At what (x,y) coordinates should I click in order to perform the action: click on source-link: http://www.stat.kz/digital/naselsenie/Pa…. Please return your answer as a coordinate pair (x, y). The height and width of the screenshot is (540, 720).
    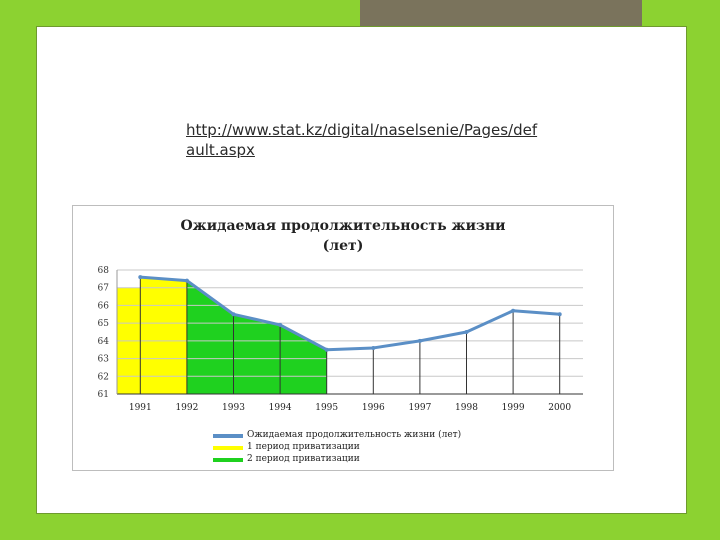
    Looking at the image, I should click on (362, 140).